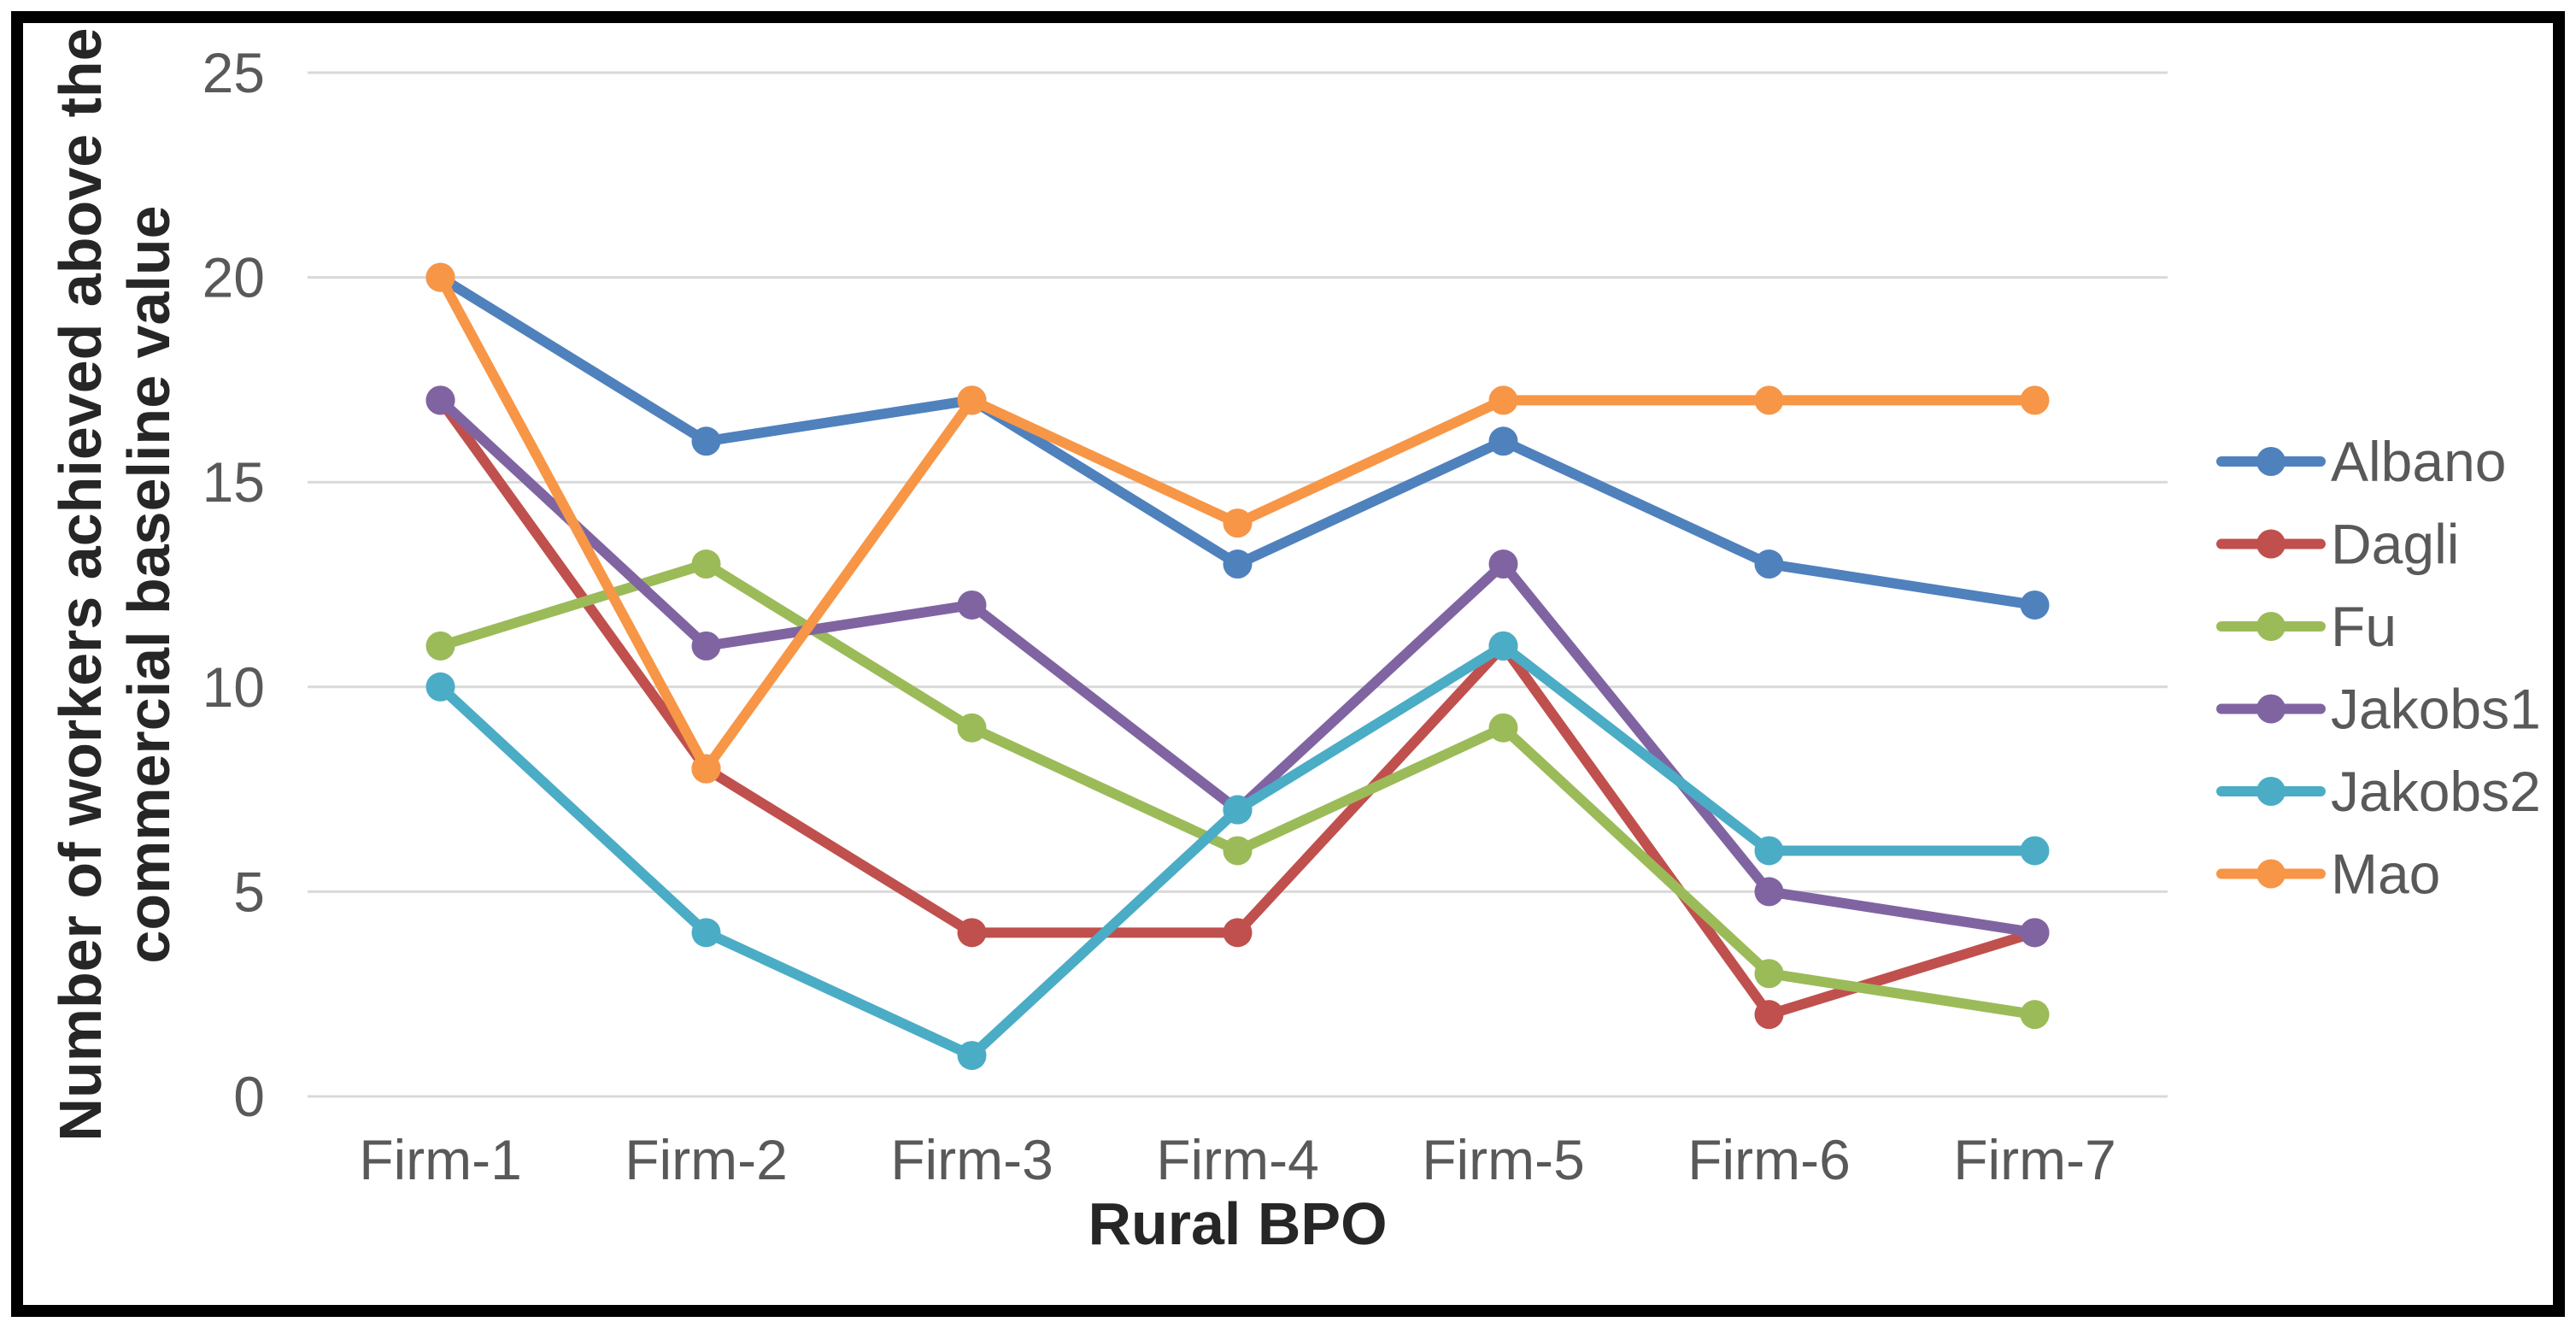 This screenshot has height=1328, width=2576. Describe the element at coordinates (971, 1159) in the screenshot. I see `x-tick-label-3: Firm-3` at that location.